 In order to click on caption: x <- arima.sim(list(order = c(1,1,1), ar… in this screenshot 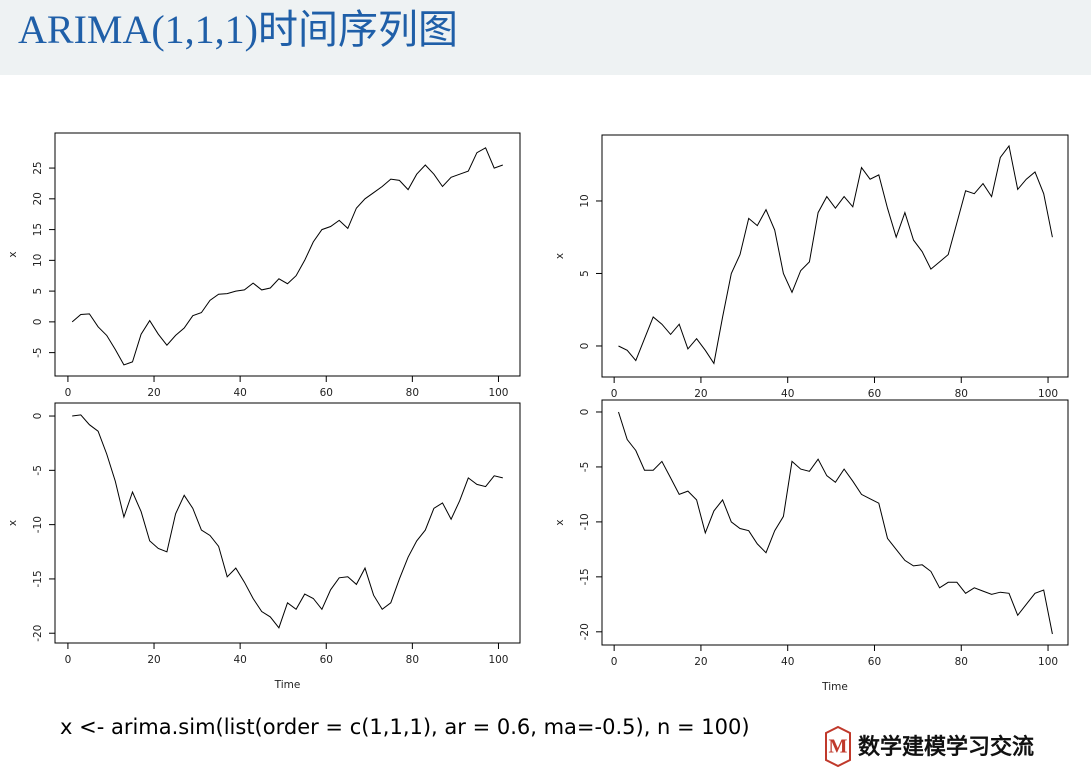, I will do `click(405, 727)`.